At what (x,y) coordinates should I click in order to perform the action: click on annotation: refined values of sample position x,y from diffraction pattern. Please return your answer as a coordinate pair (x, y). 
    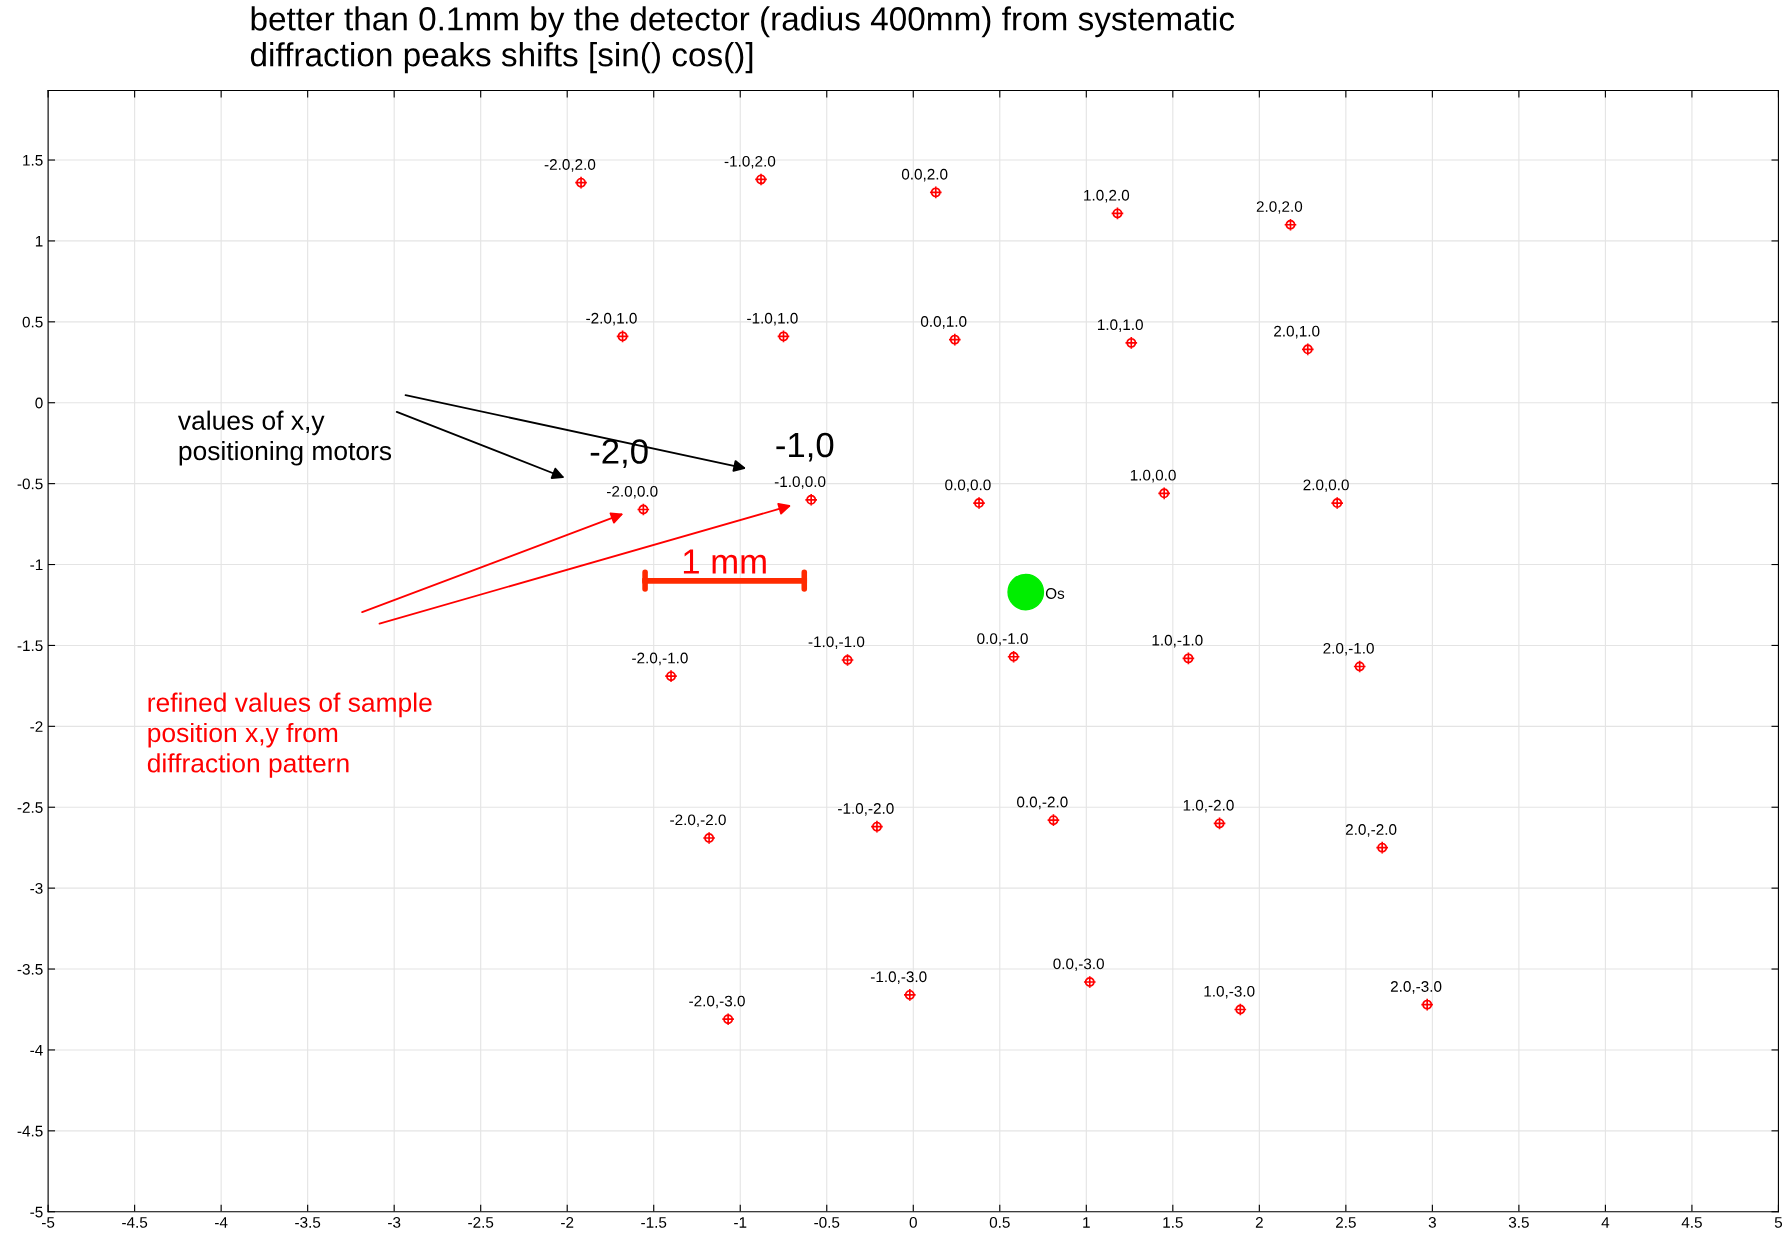
    Looking at the image, I should click on (289, 735).